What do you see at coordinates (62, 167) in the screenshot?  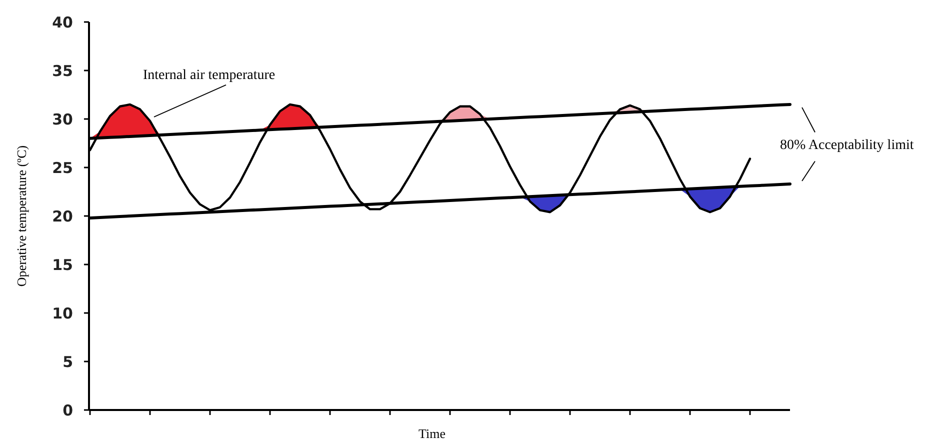 I see `y-tick-label: 25` at bounding box center [62, 167].